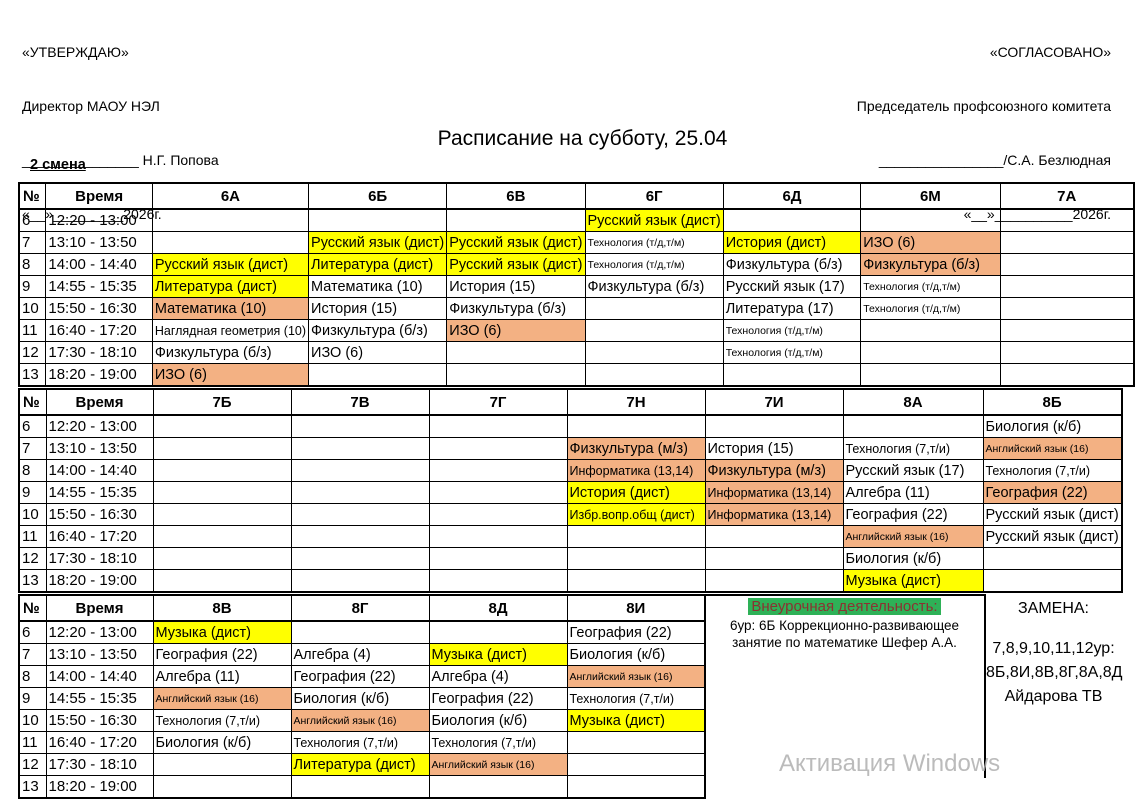 The image size is (1135, 799). Describe the element at coordinates (222, 402) in the screenshot. I see `column-header-class: 7Б` at that location.